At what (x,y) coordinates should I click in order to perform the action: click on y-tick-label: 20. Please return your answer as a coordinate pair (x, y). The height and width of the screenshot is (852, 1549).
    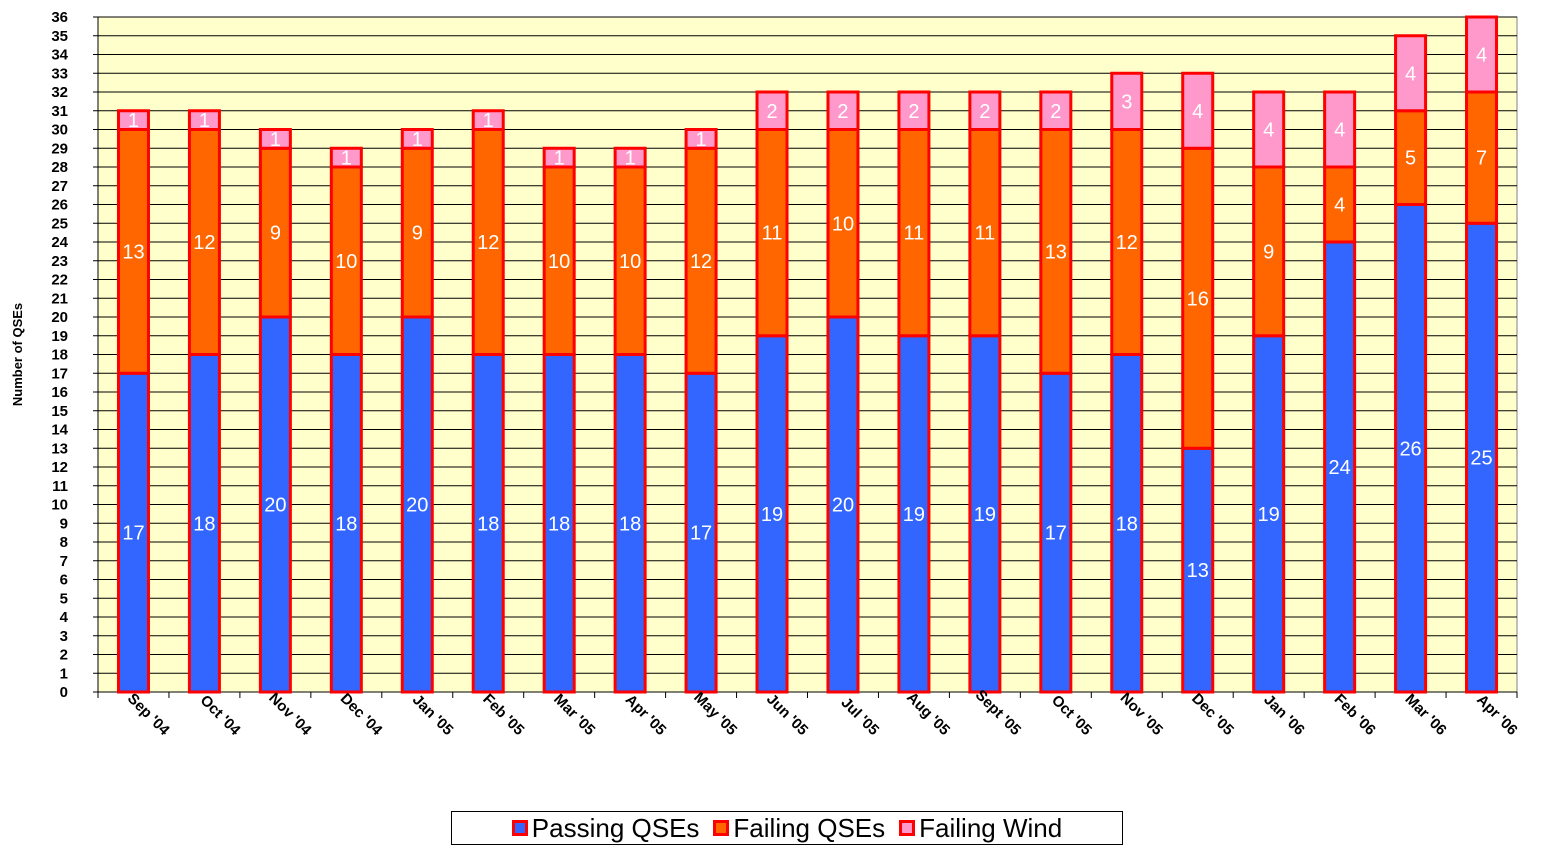
    Looking at the image, I should click on (59, 317).